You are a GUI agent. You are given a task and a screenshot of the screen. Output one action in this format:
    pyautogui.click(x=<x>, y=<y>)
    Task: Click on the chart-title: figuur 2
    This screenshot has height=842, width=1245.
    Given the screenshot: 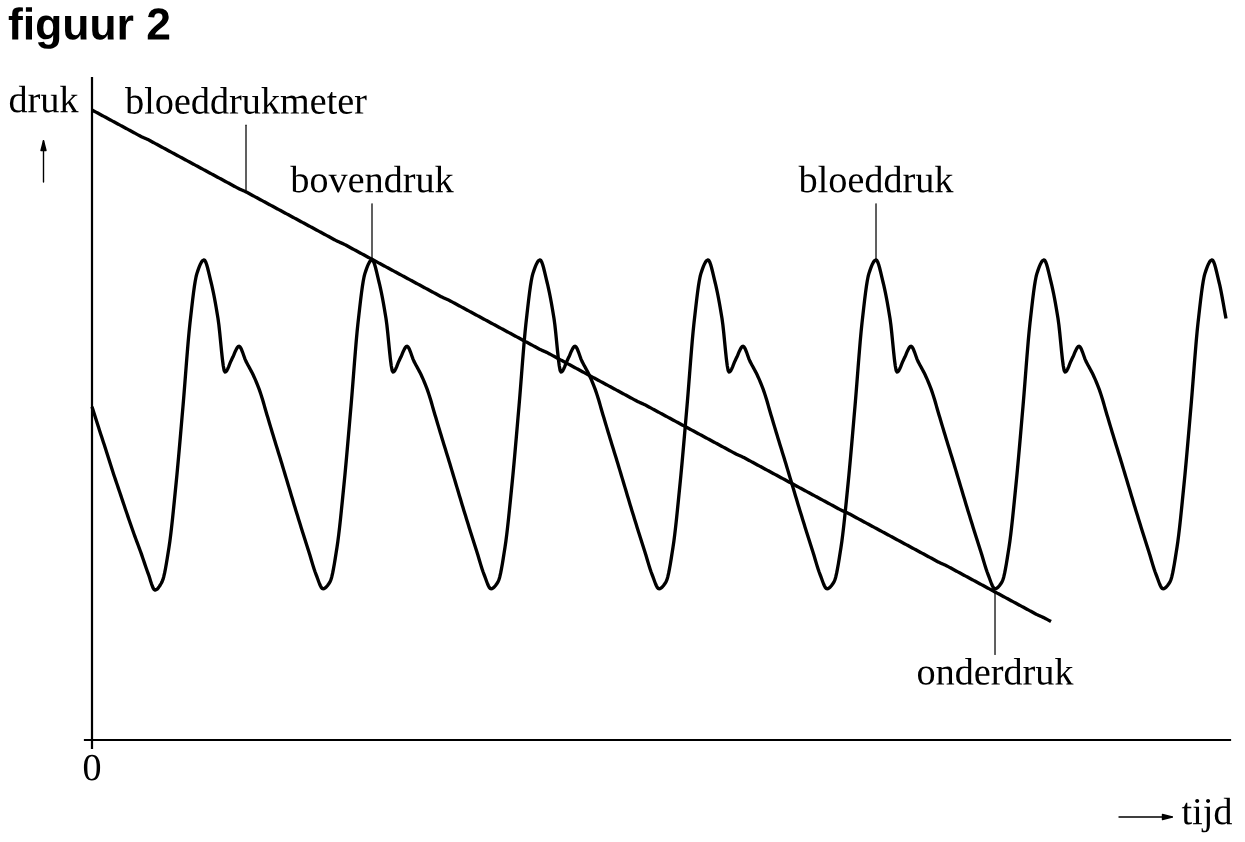 What is the action you would take?
    pyautogui.click(x=89, y=28)
    